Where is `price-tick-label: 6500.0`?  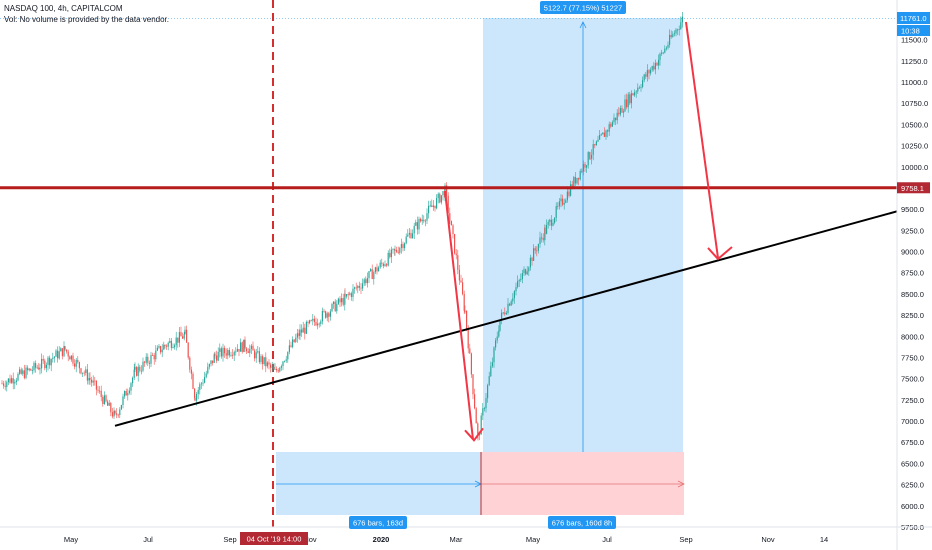 price-tick-label: 6500.0 is located at coordinates (912, 463).